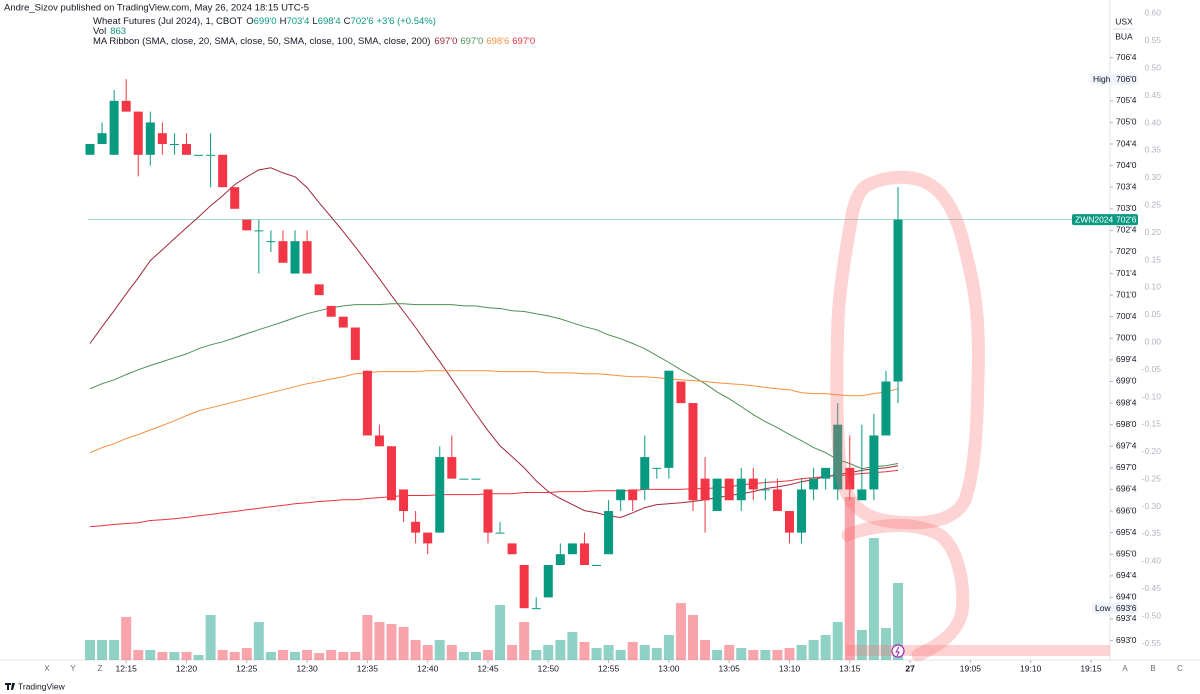  What do you see at coordinates (265, 21) in the screenshot?
I see `ohlc-value: 699'0` at bounding box center [265, 21].